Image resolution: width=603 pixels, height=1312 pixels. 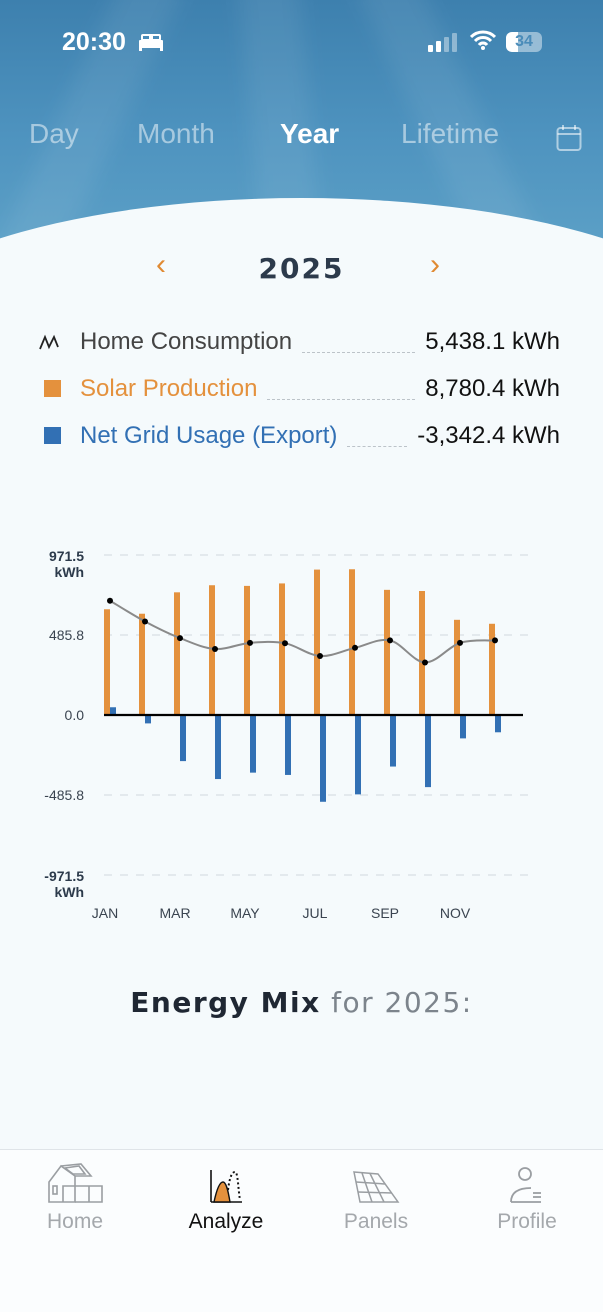 I want to click on x-tick-label: SEP, so click(x=385, y=913).